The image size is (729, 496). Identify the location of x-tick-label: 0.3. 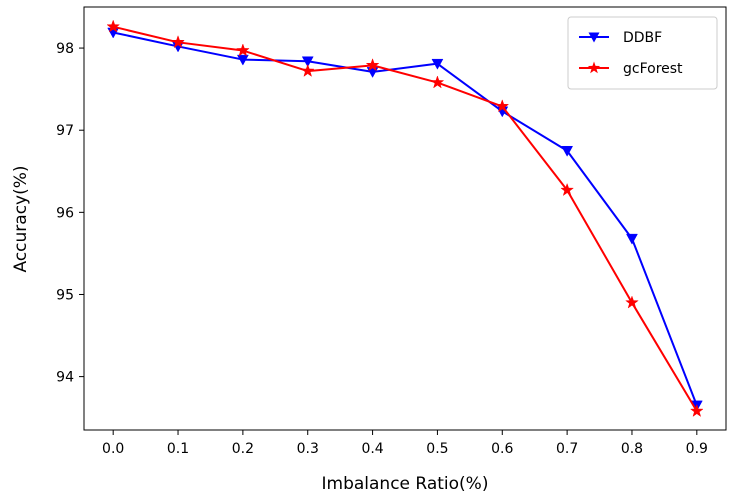
(308, 449).